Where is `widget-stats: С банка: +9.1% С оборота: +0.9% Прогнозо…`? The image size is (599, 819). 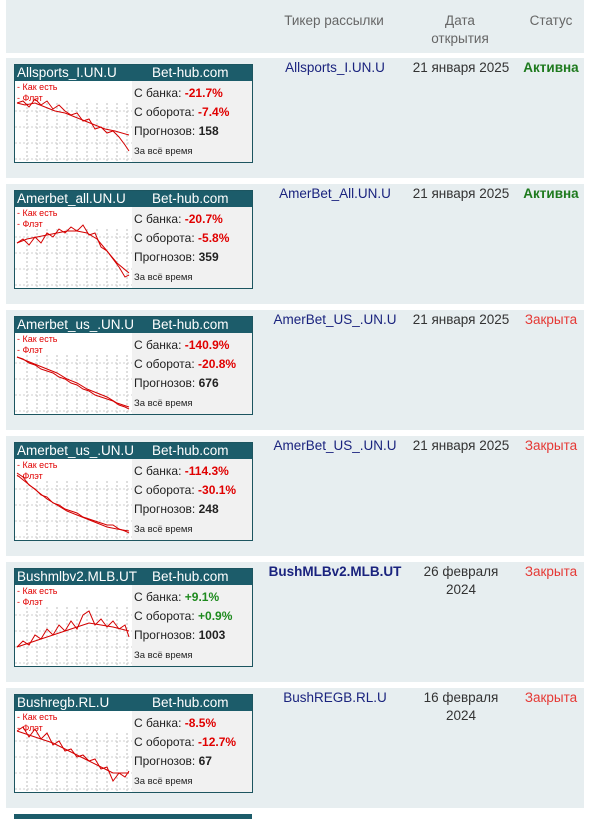
widget-stats: С банка: +9.1% С оборота: +0.9% Прогнозо… is located at coordinates (183, 626).